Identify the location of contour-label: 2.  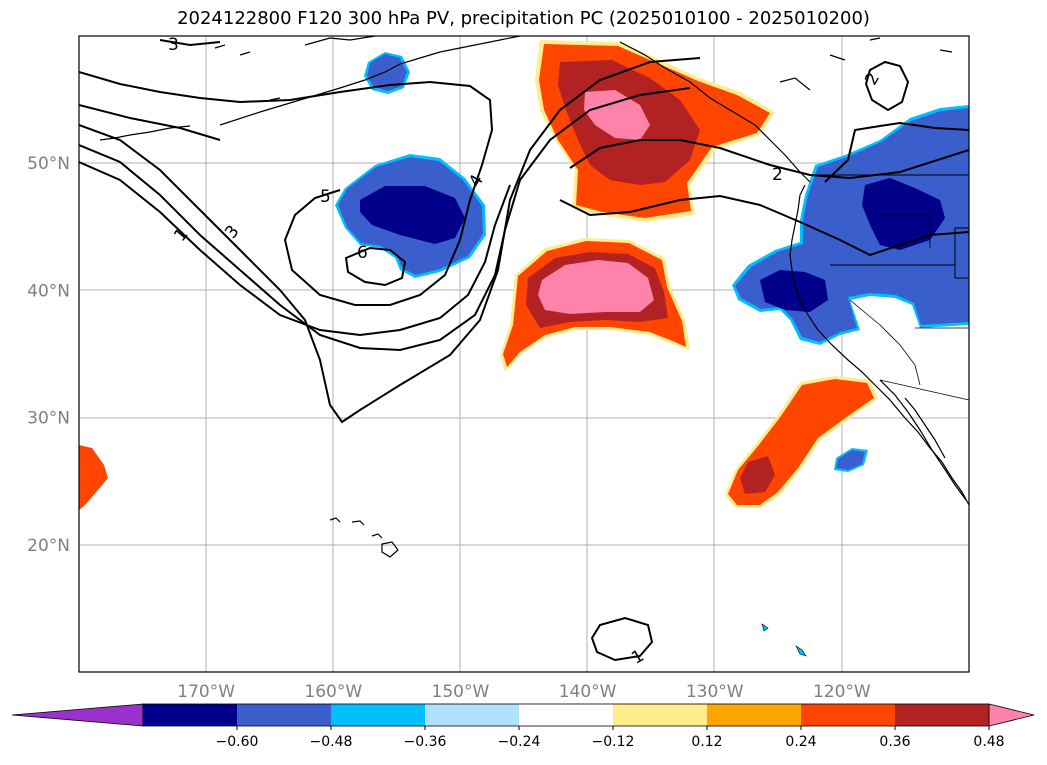
(777, 175).